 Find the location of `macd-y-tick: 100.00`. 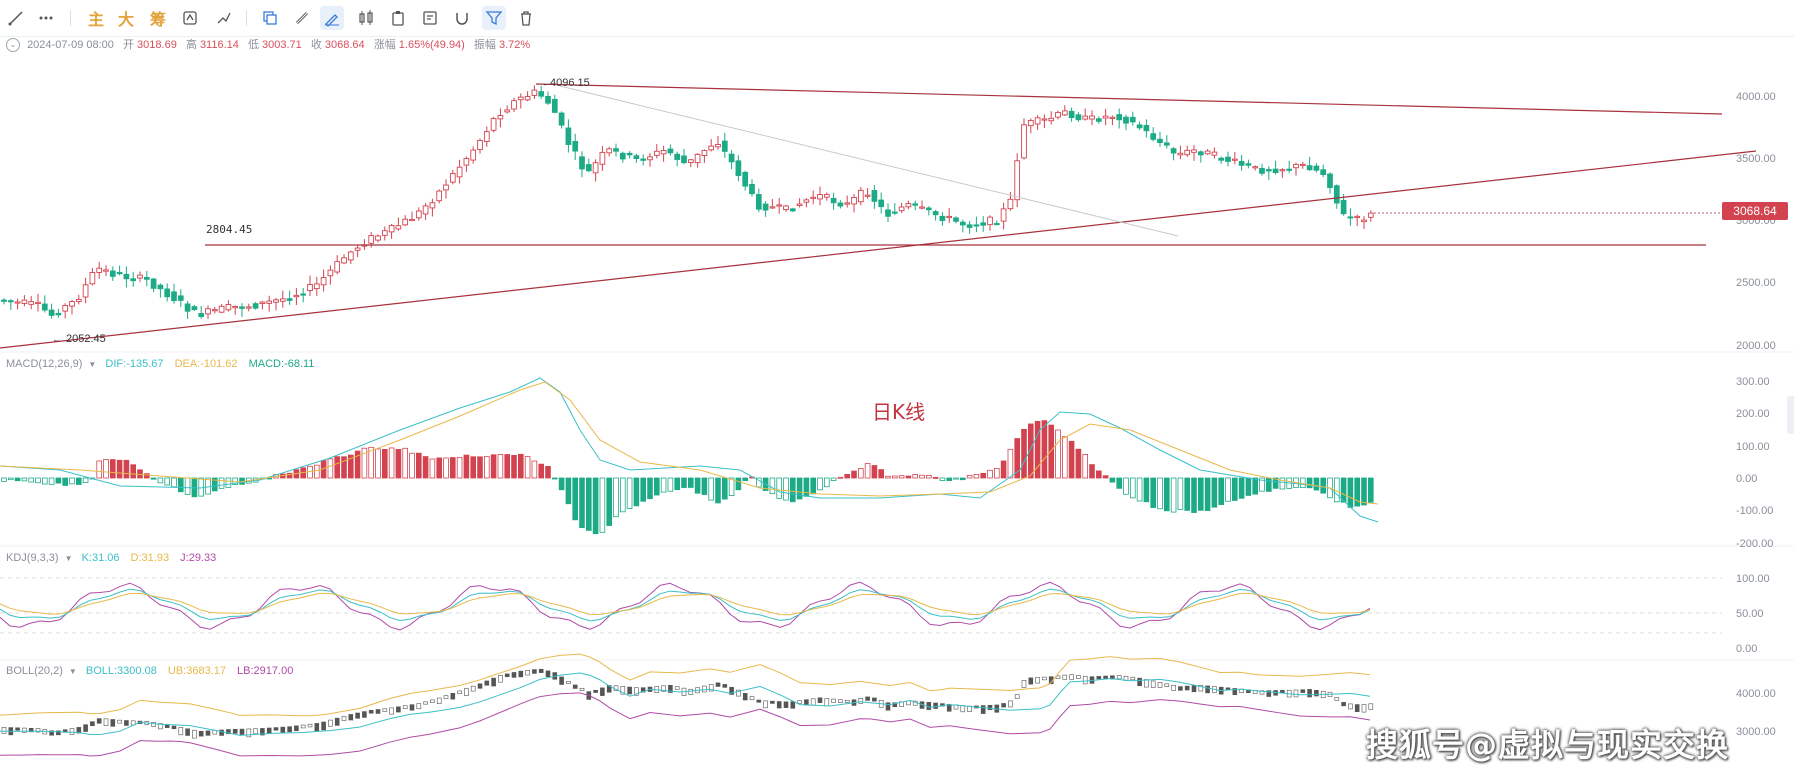

macd-y-tick: 100.00 is located at coordinates (1753, 447).